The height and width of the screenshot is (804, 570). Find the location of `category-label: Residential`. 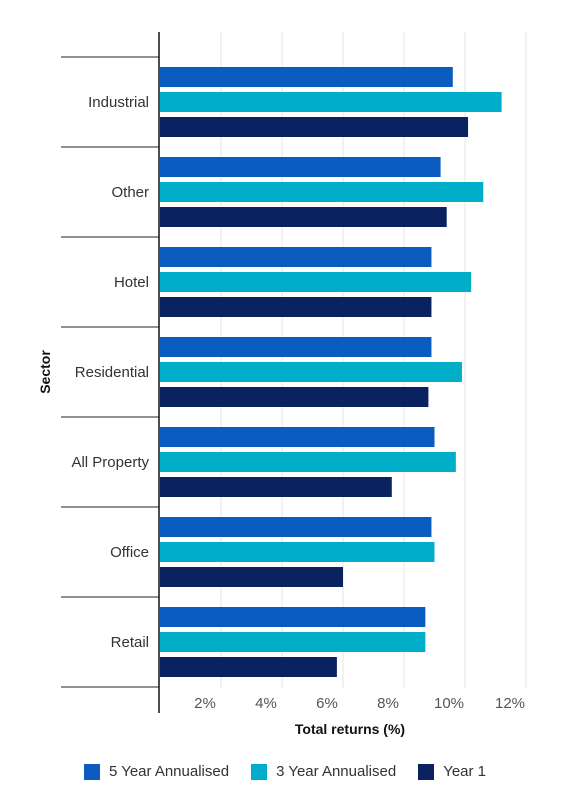

category-label: Residential is located at coordinates (112, 372).